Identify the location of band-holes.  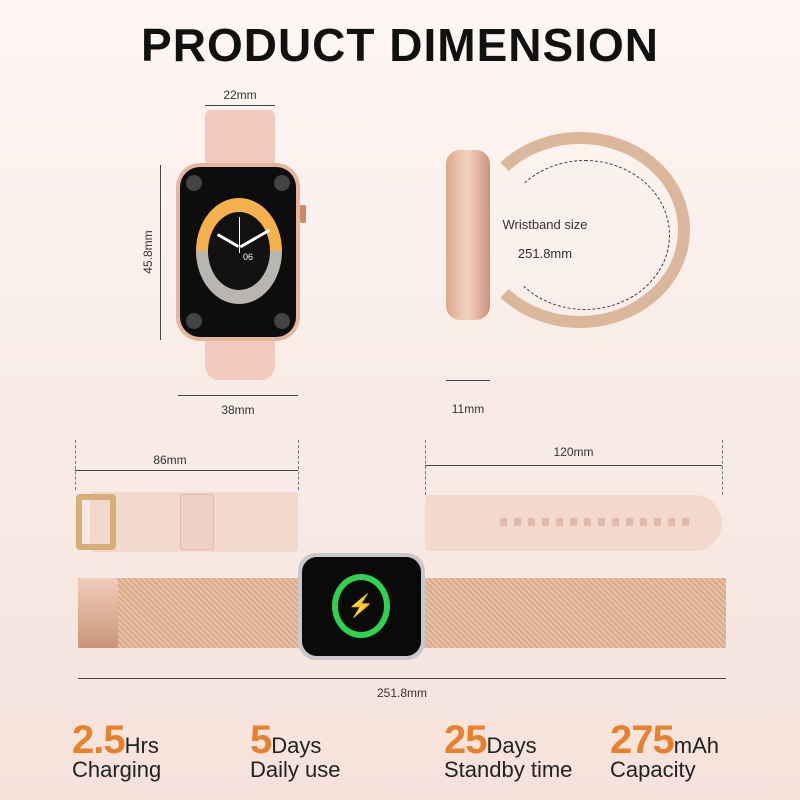
(595, 522).